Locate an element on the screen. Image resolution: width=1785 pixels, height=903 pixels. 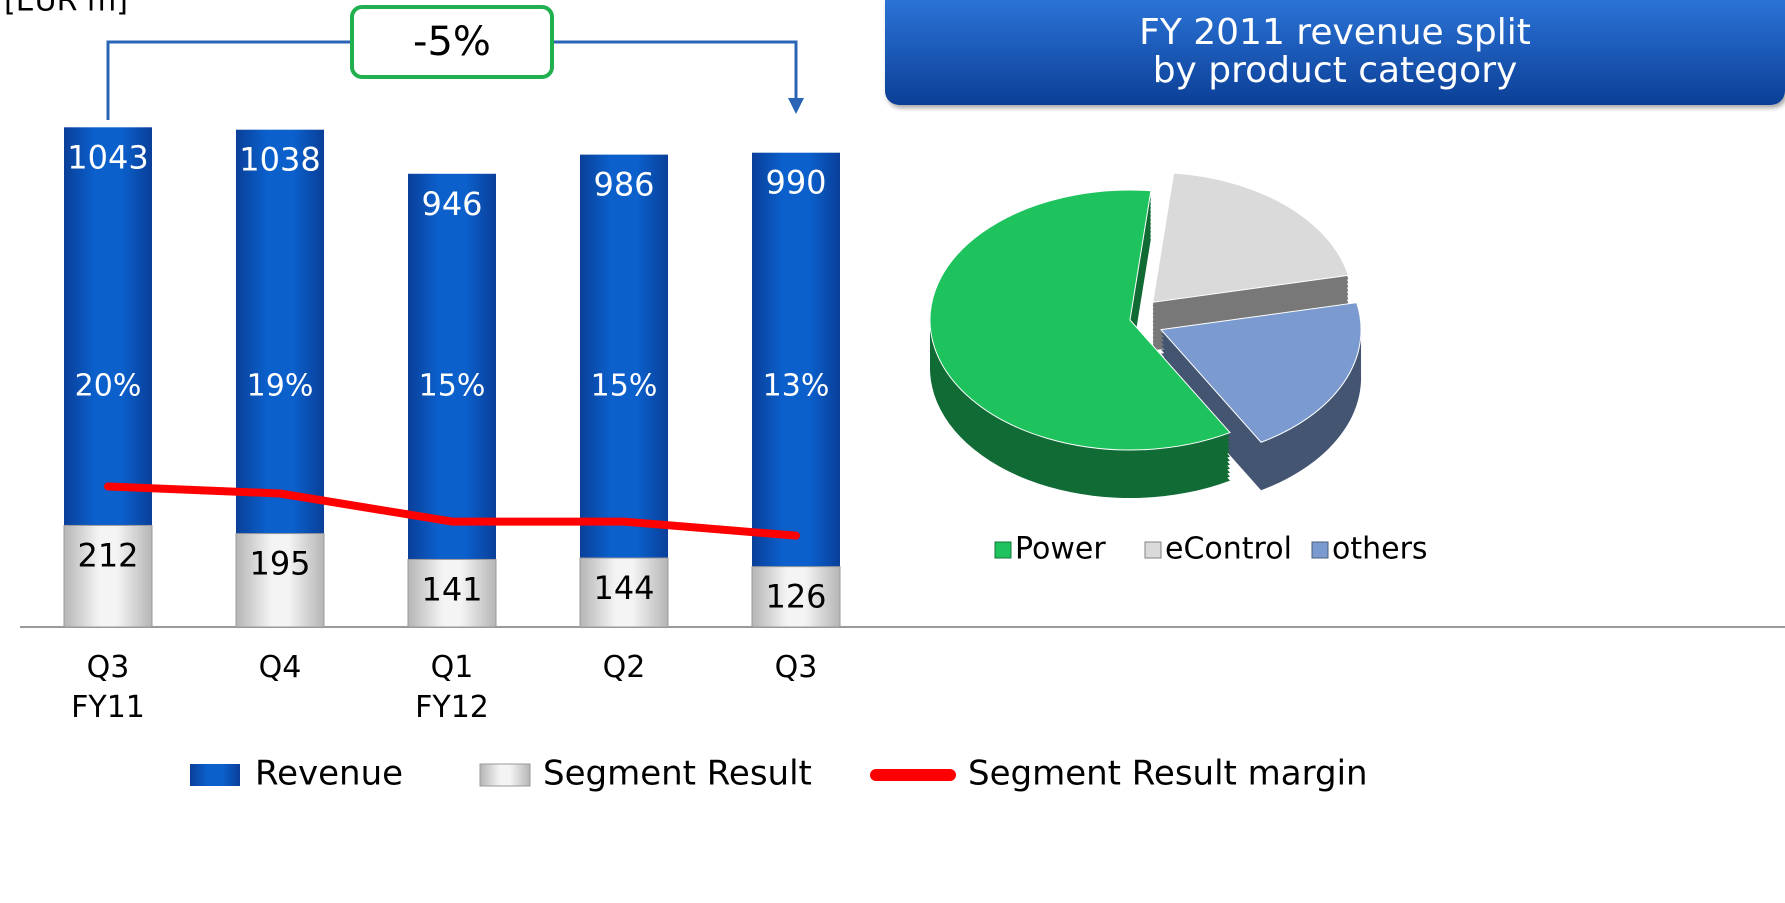
bar-value-label: 141 is located at coordinates (451, 589).